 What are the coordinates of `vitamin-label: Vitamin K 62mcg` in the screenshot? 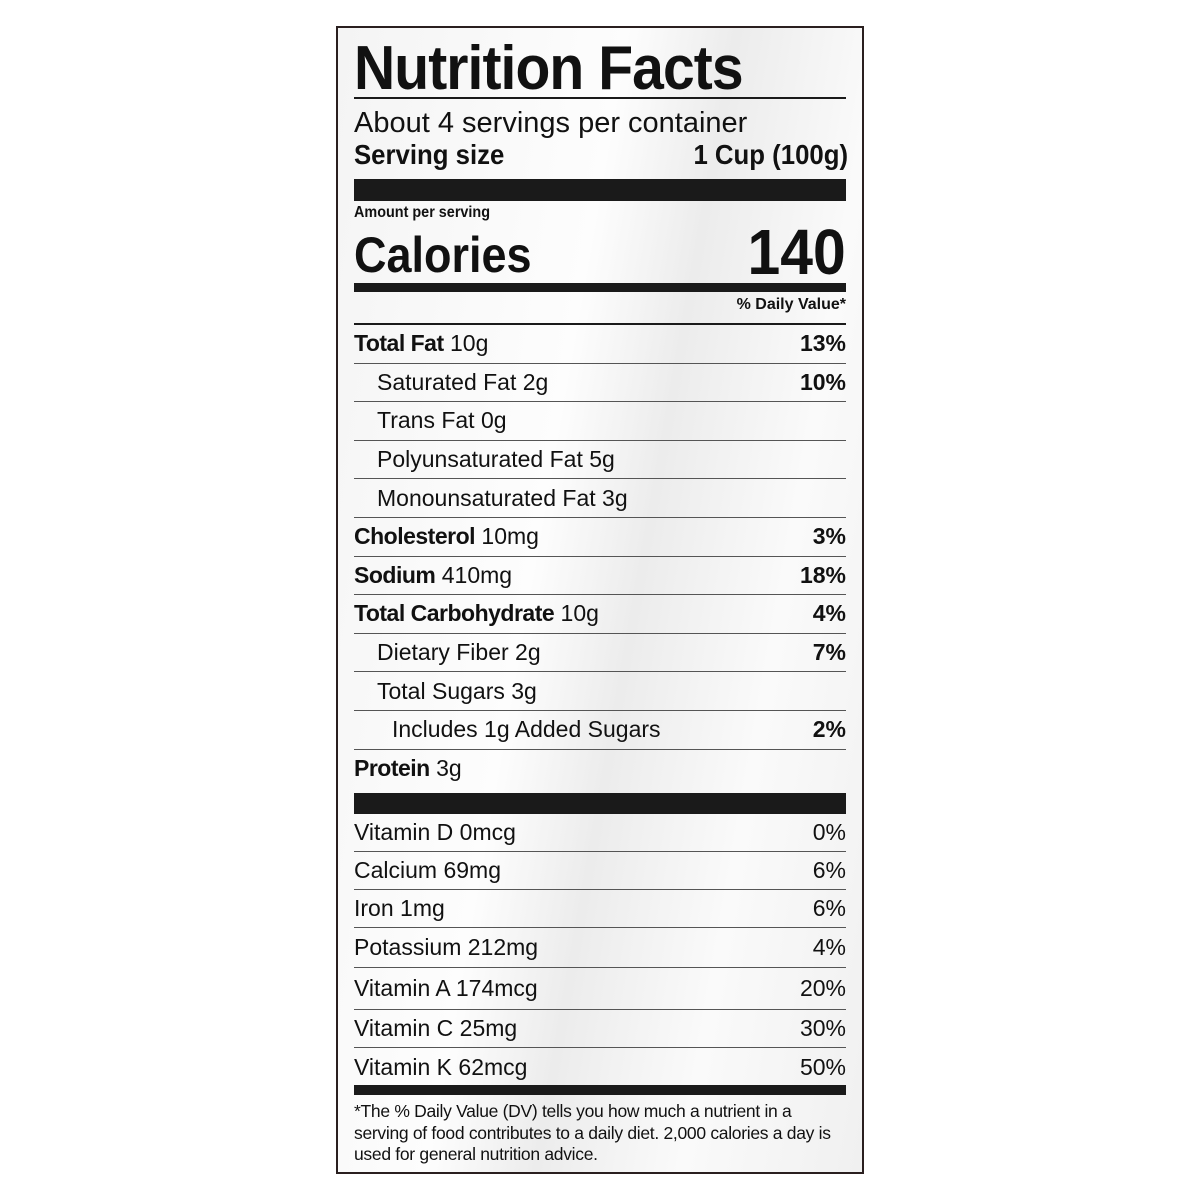 It's located at (440, 1067).